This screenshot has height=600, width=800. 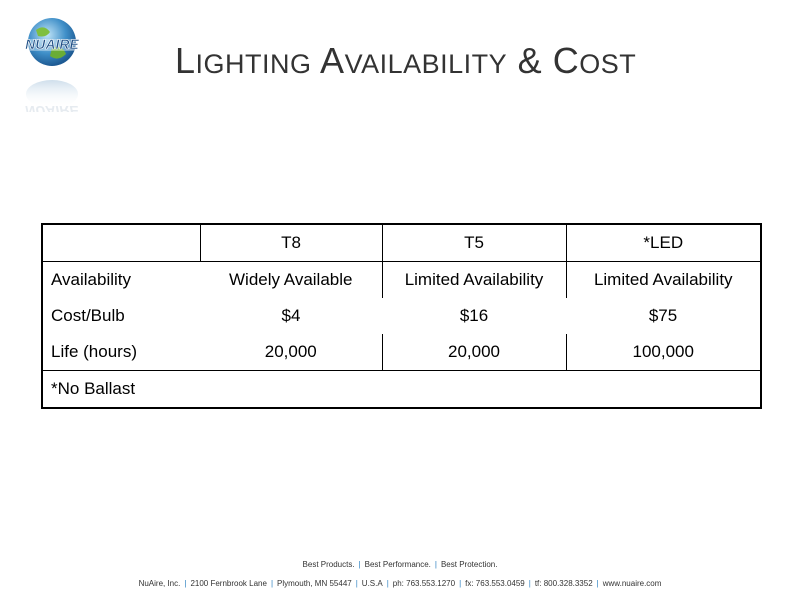 What do you see at coordinates (291, 315) in the screenshot?
I see `table-cell: $4` at bounding box center [291, 315].